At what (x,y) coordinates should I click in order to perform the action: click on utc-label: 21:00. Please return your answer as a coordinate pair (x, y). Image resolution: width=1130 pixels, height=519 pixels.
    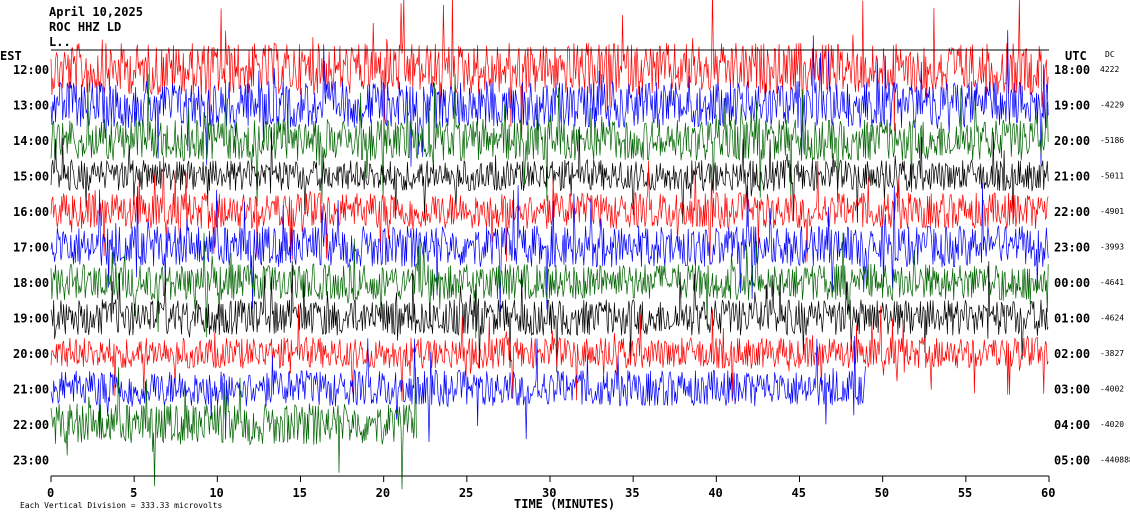
    Looking at the image, I should click on (1072, 177).